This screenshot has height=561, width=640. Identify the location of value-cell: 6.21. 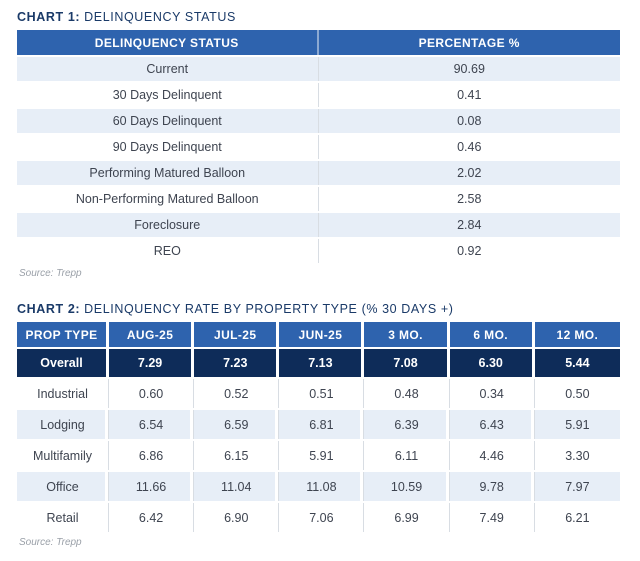
(577, 517).